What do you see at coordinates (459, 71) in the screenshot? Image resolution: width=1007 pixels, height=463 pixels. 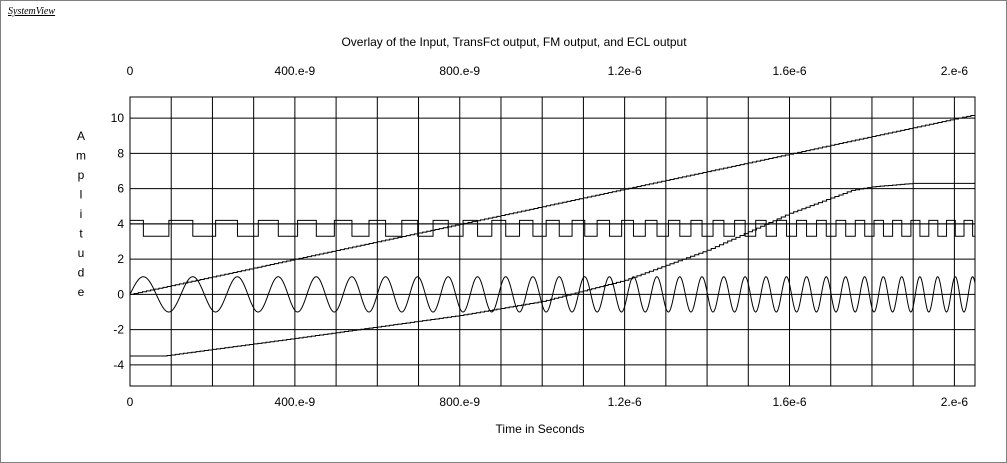 I see `x-tick-label-top: 800.e-9` at bounding box center [459, 71].